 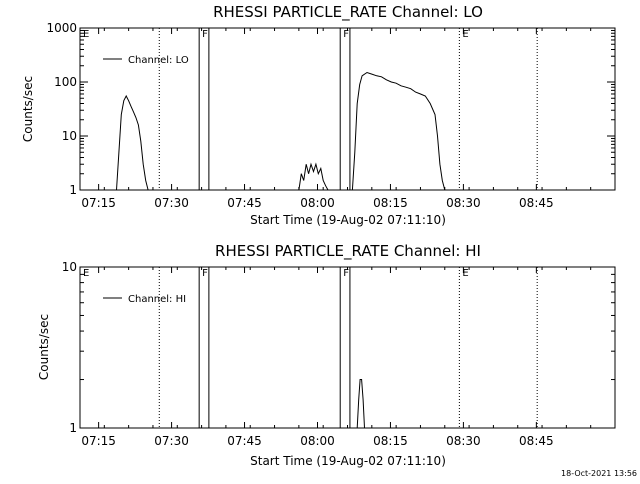 I want to click on panel-lo-title: RHESSI PARTICLE_RATE Channel: LO, so click(x=348, y=12).